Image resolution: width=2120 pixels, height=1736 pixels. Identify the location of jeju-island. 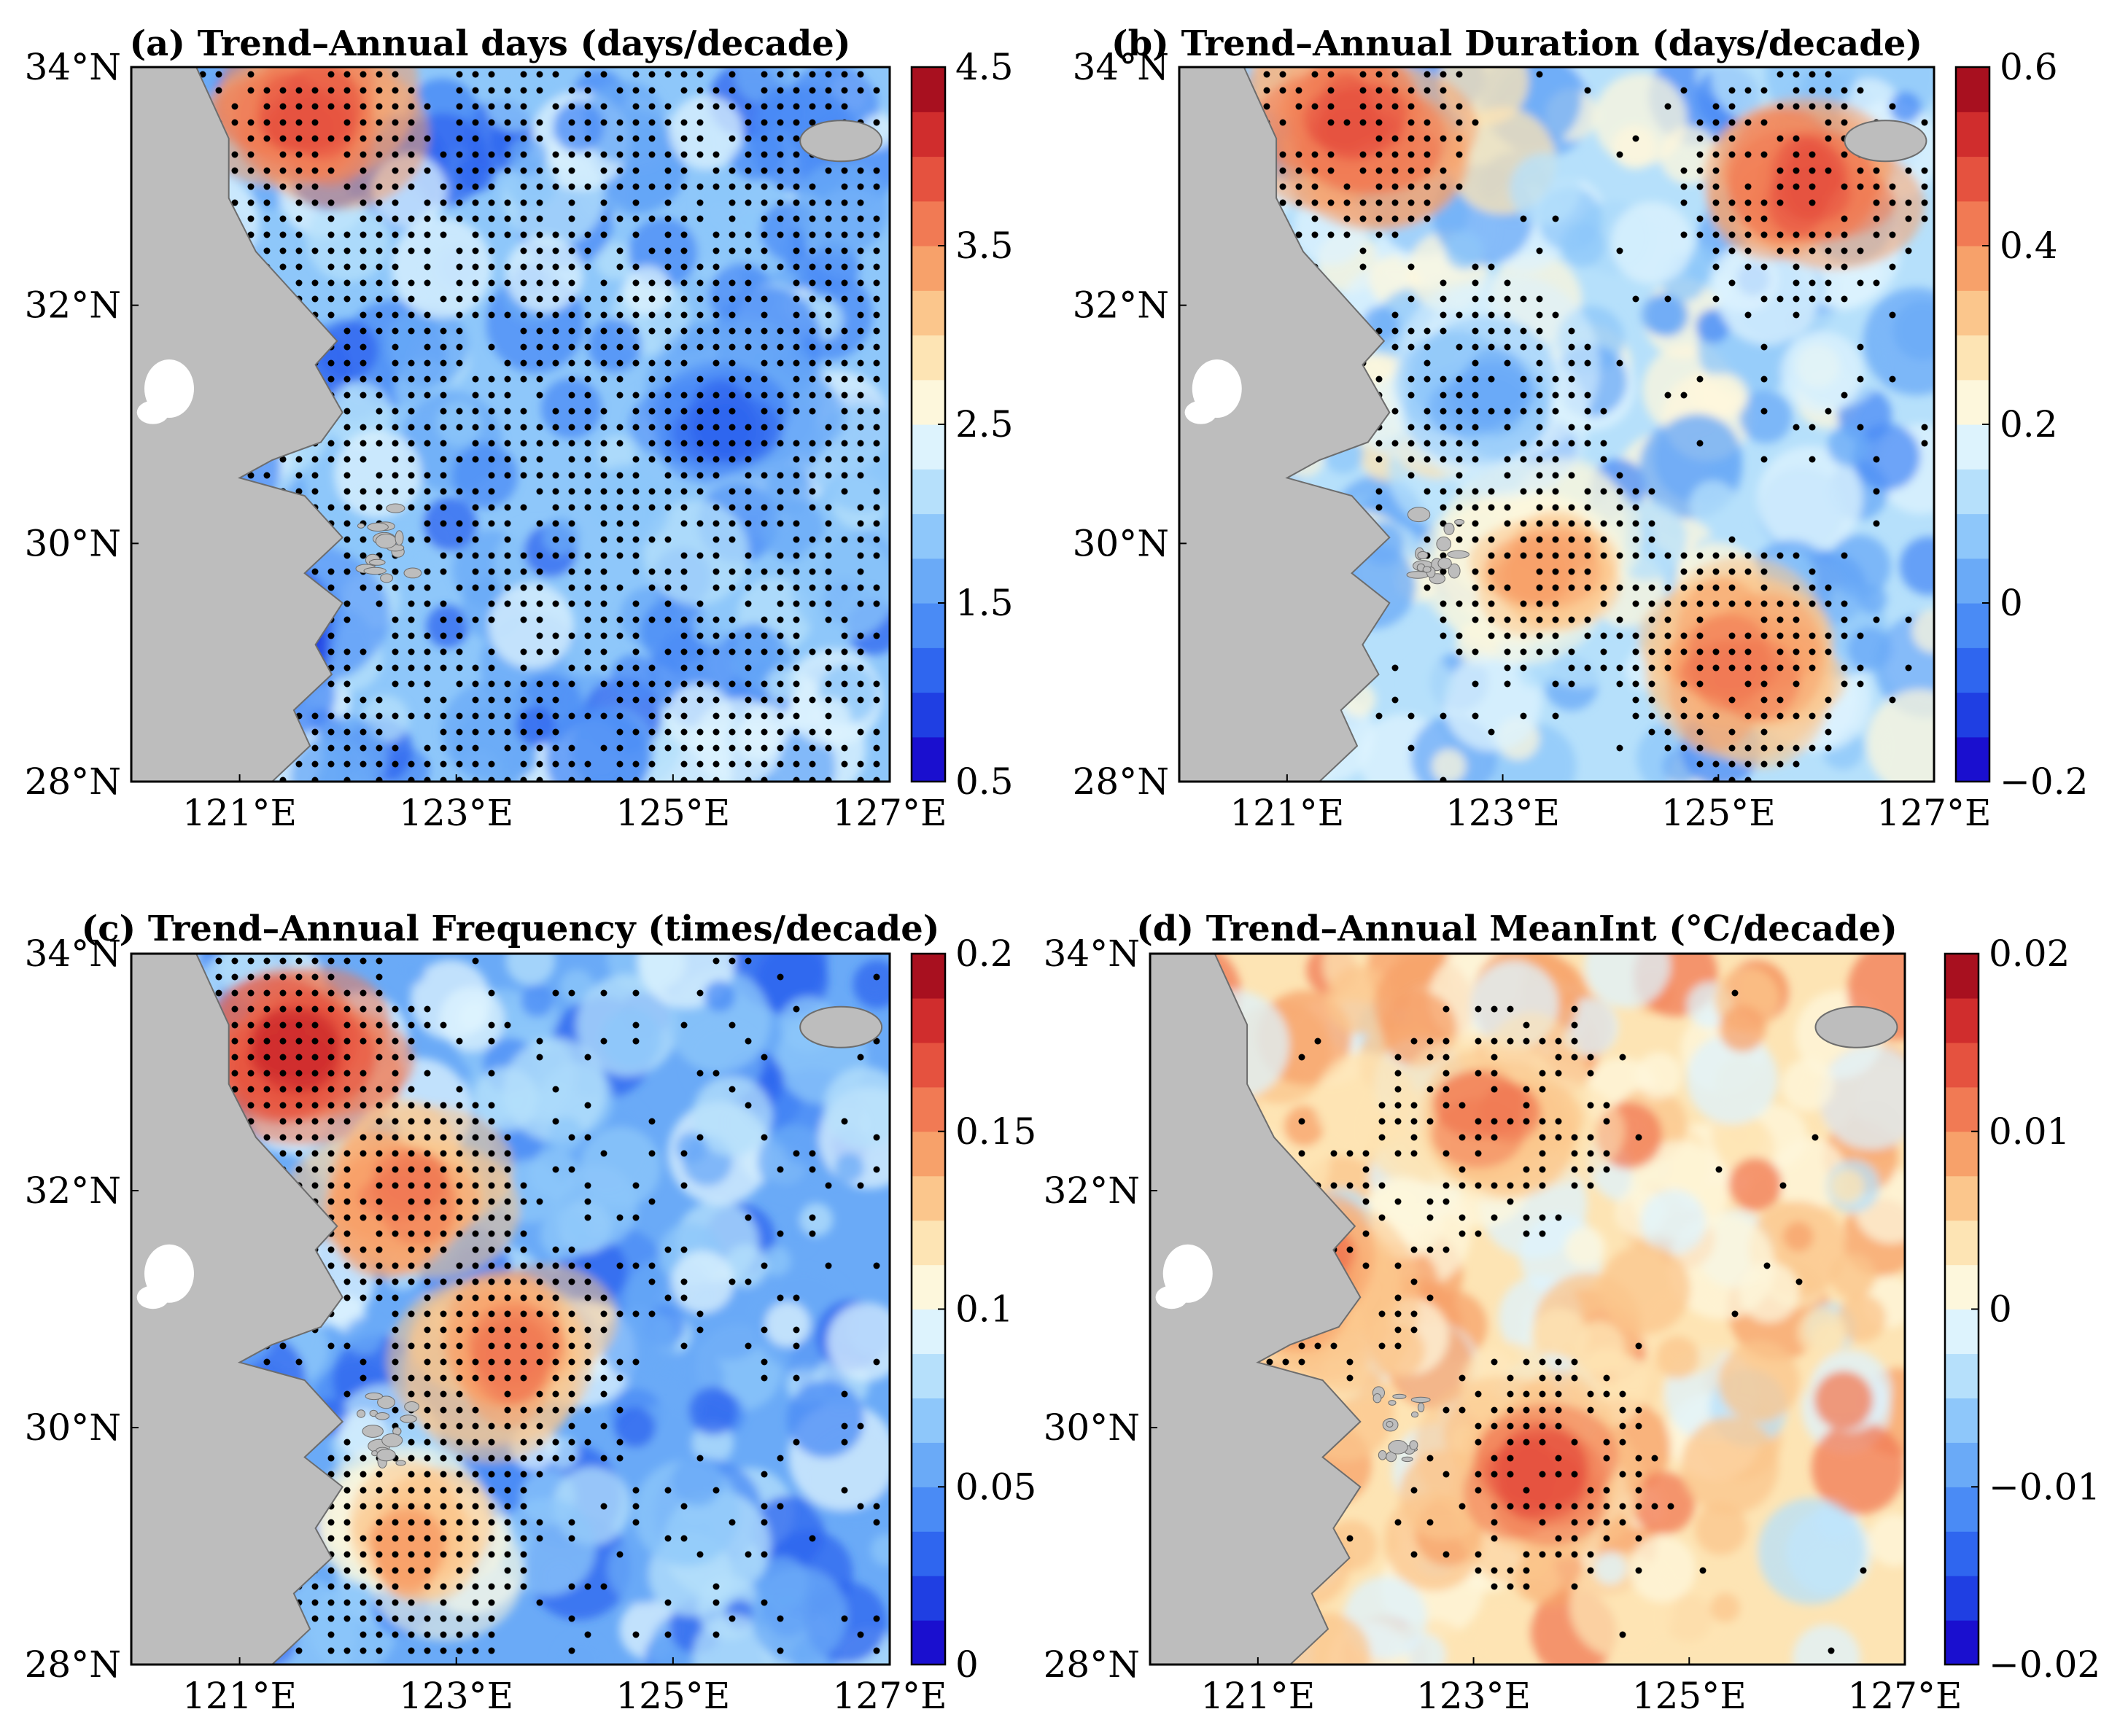
(1885, 141).